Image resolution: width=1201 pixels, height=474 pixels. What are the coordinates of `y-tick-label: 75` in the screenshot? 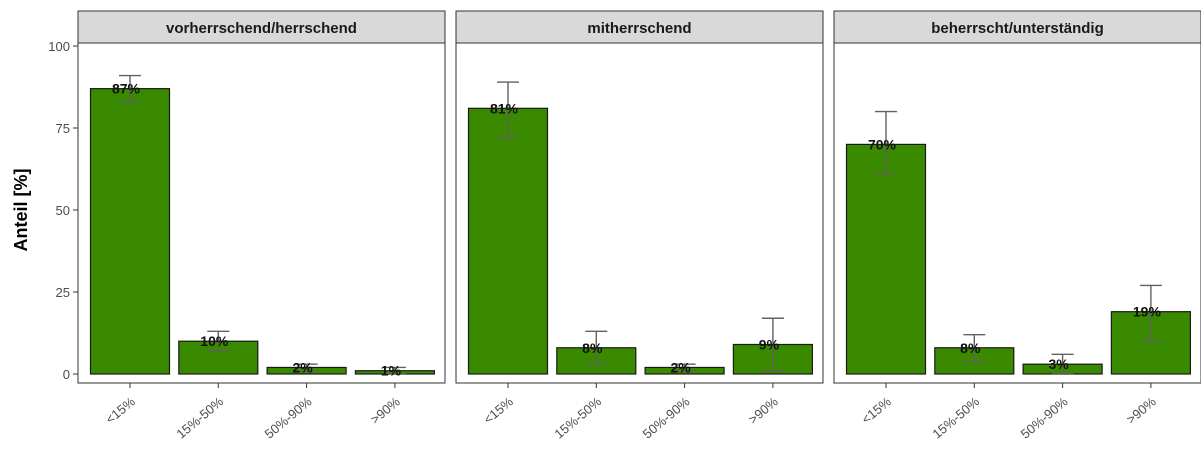 It's located at (63, 128).